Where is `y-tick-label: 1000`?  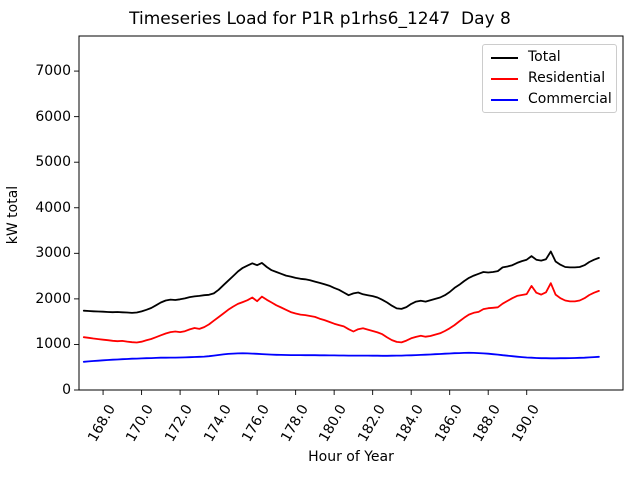 y-tick-label: 1000 is located at coordinates (53, 344).